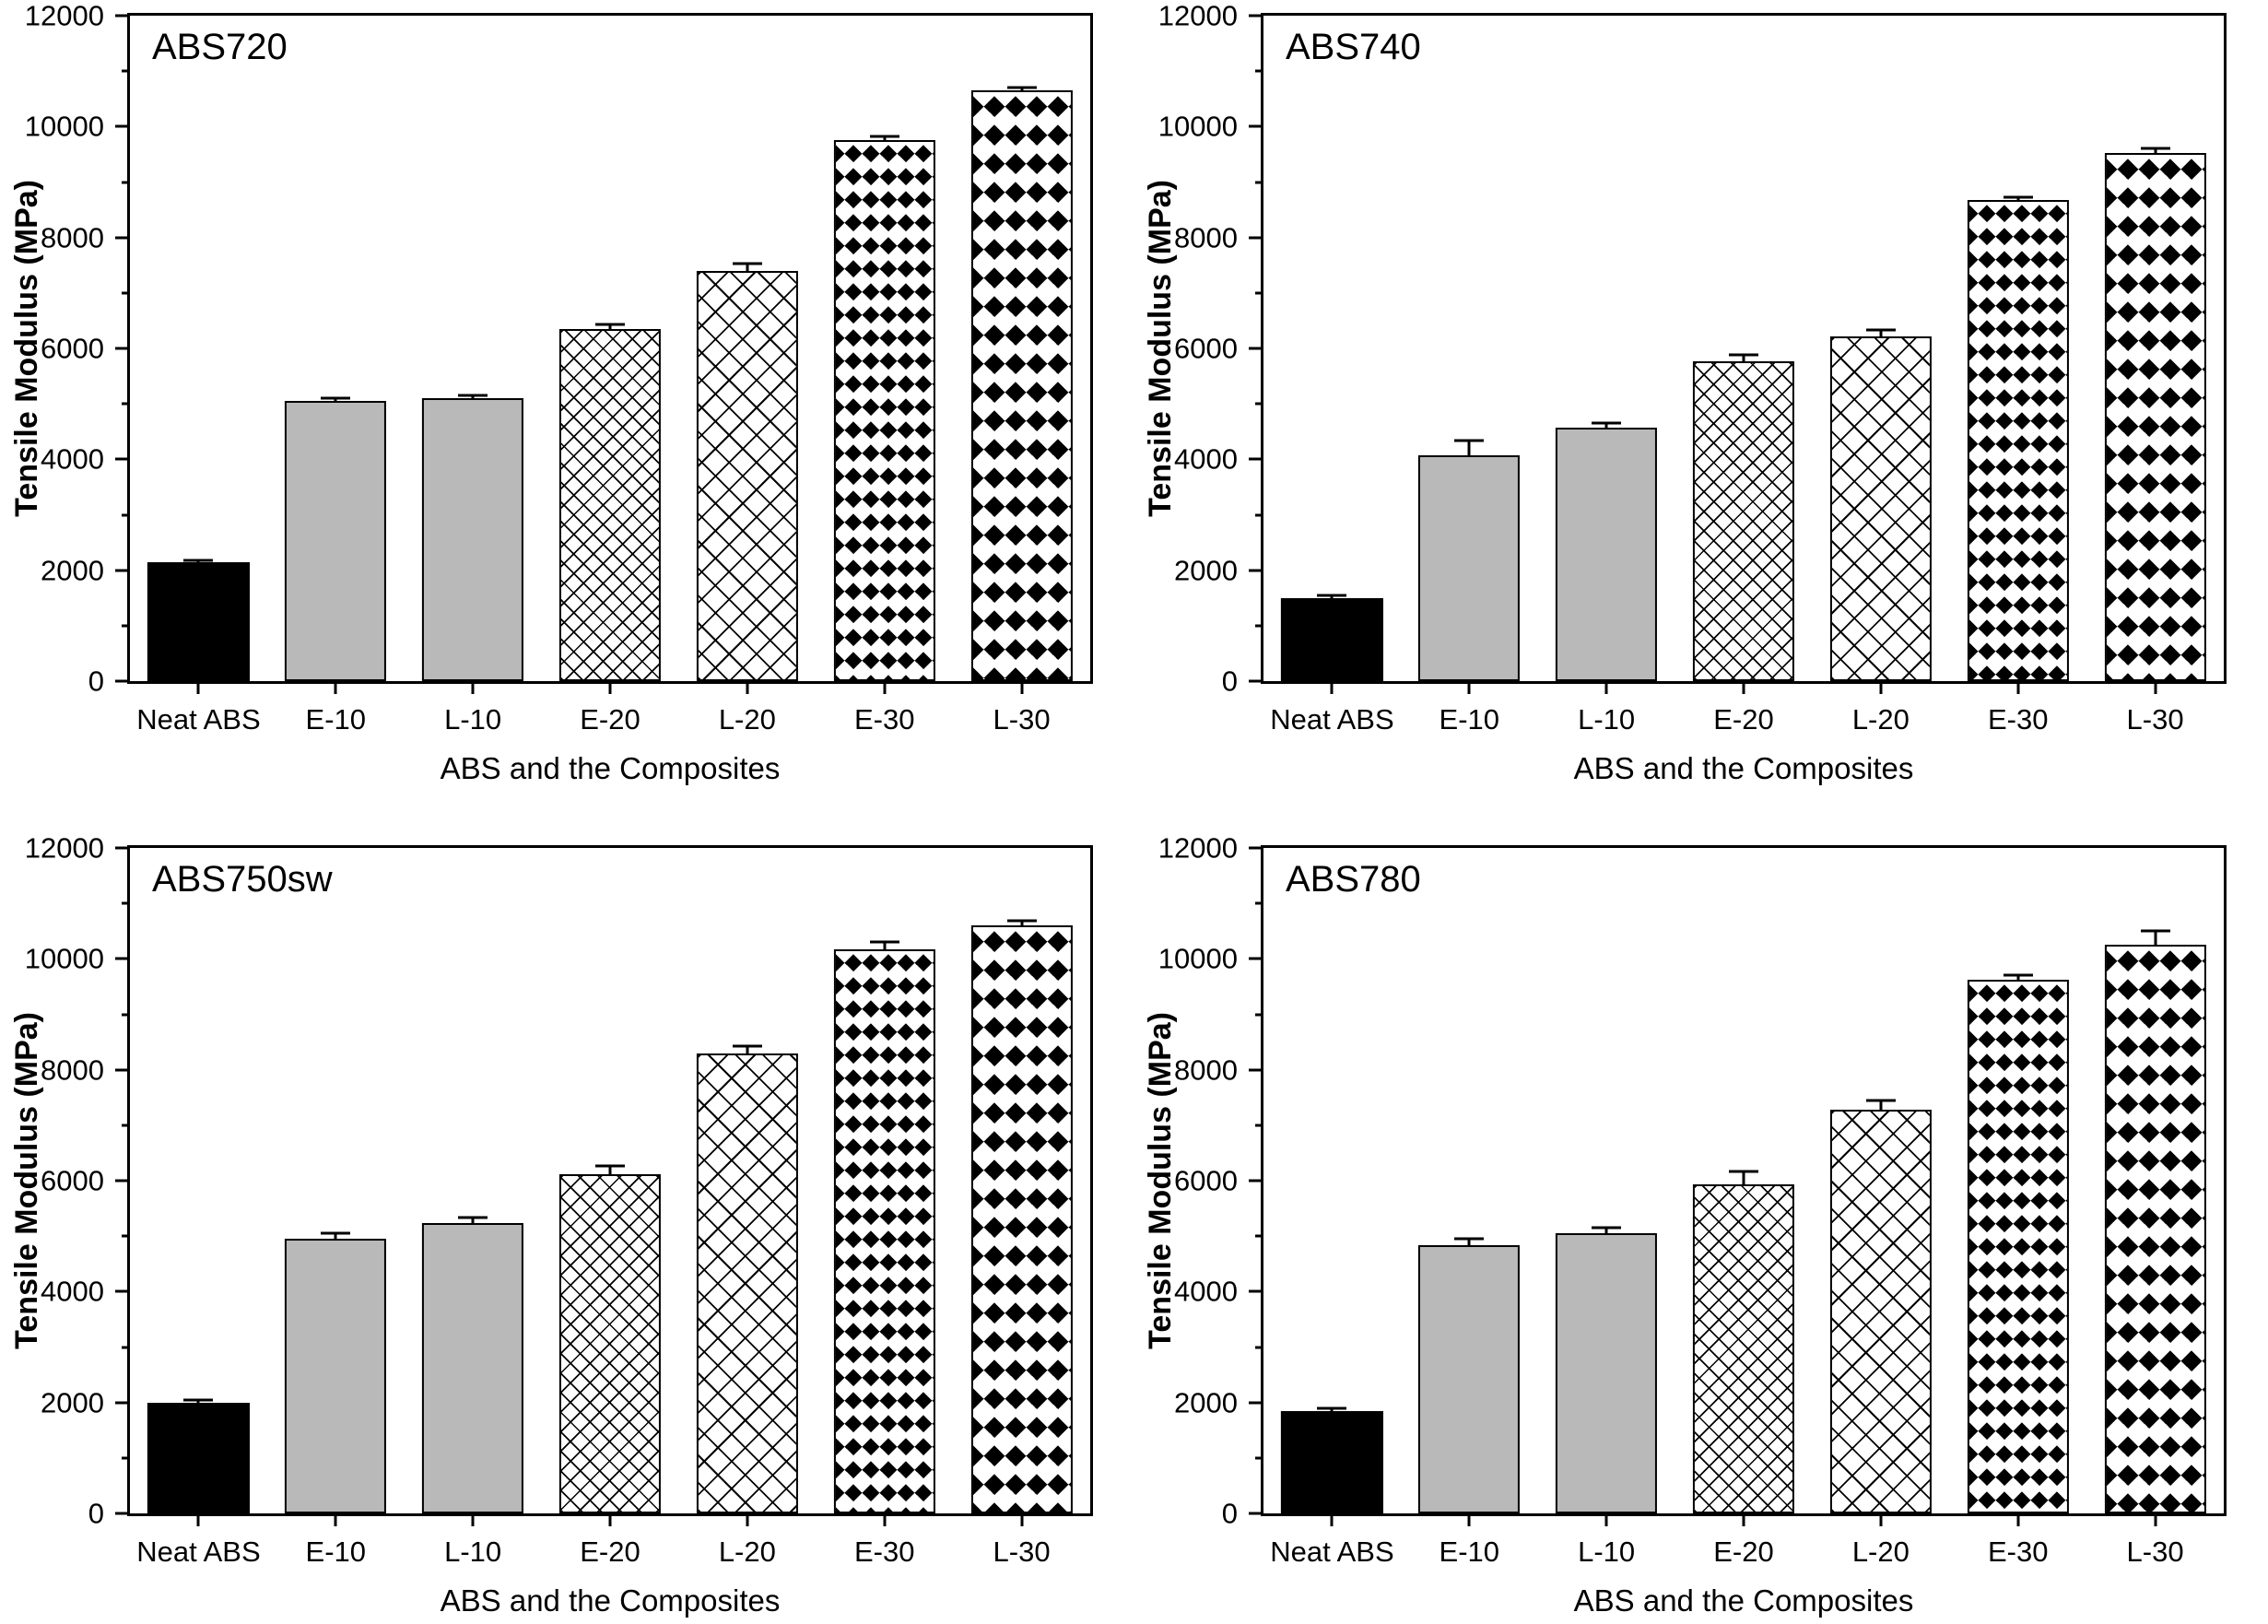 This screenshot has width=2268, height=1624. I want to click on y-tick-label: 6000, so click(1206, 1180).